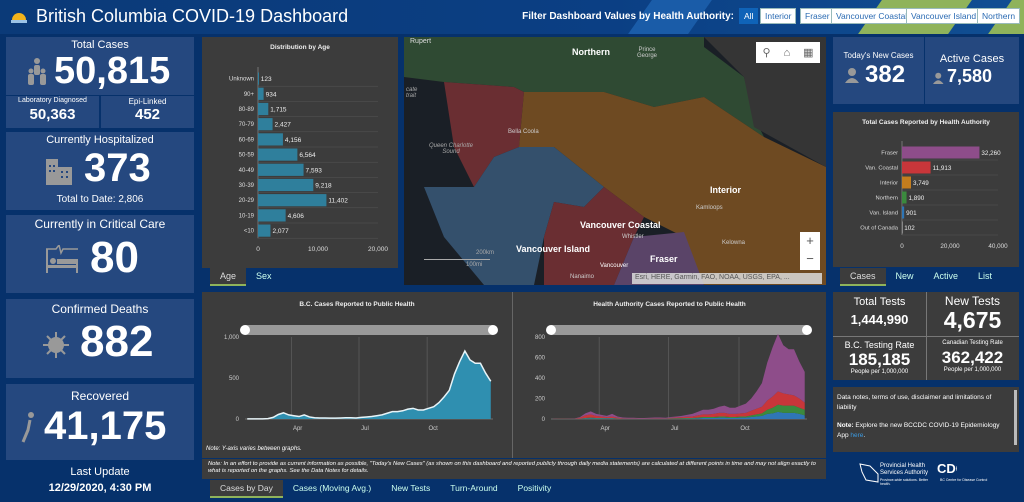  What do you see at coordinates (879, 319) in the screenshot?
I see `total-tests-value: 1,444,990` at bounding box center [879, 319].